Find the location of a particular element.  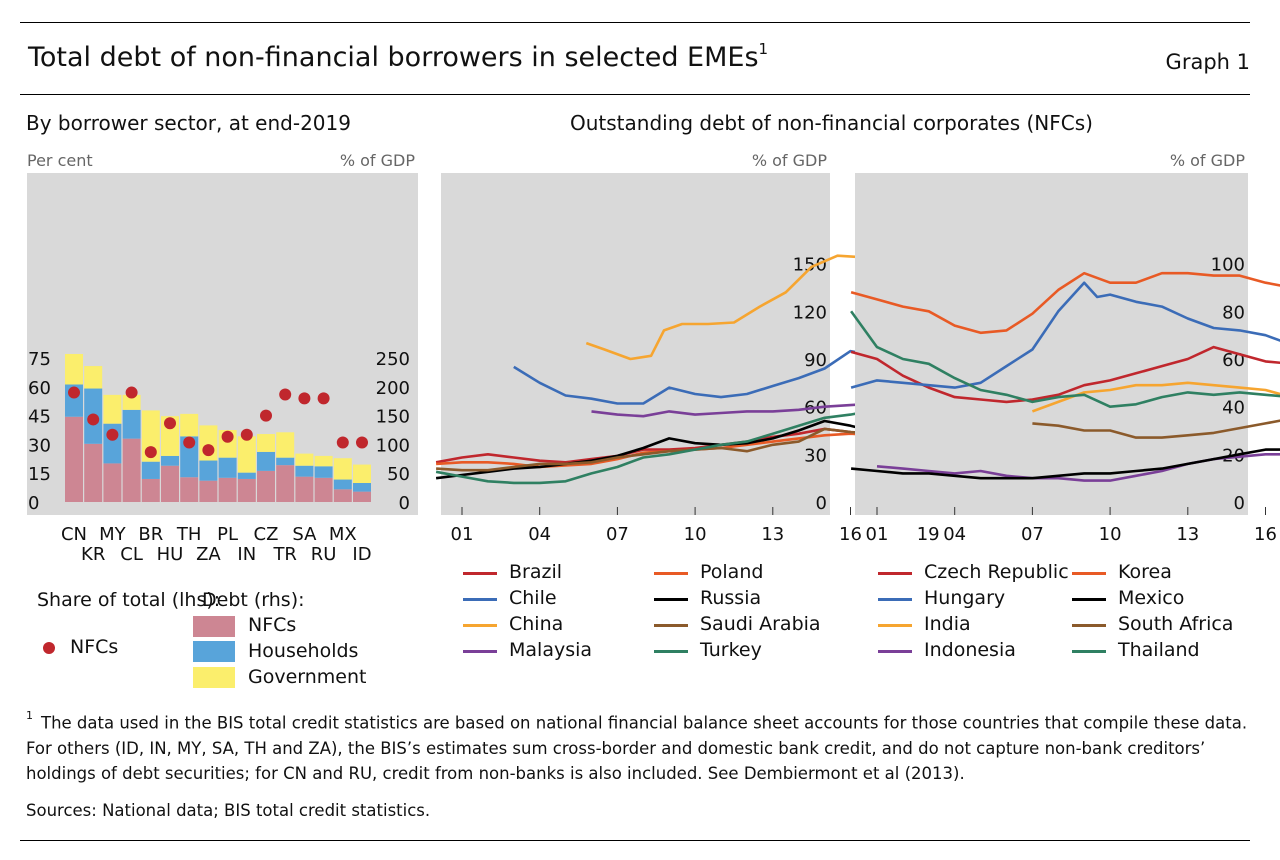

legend-debt-item-nfcs: NFCs is located at coordinates (272, 625).